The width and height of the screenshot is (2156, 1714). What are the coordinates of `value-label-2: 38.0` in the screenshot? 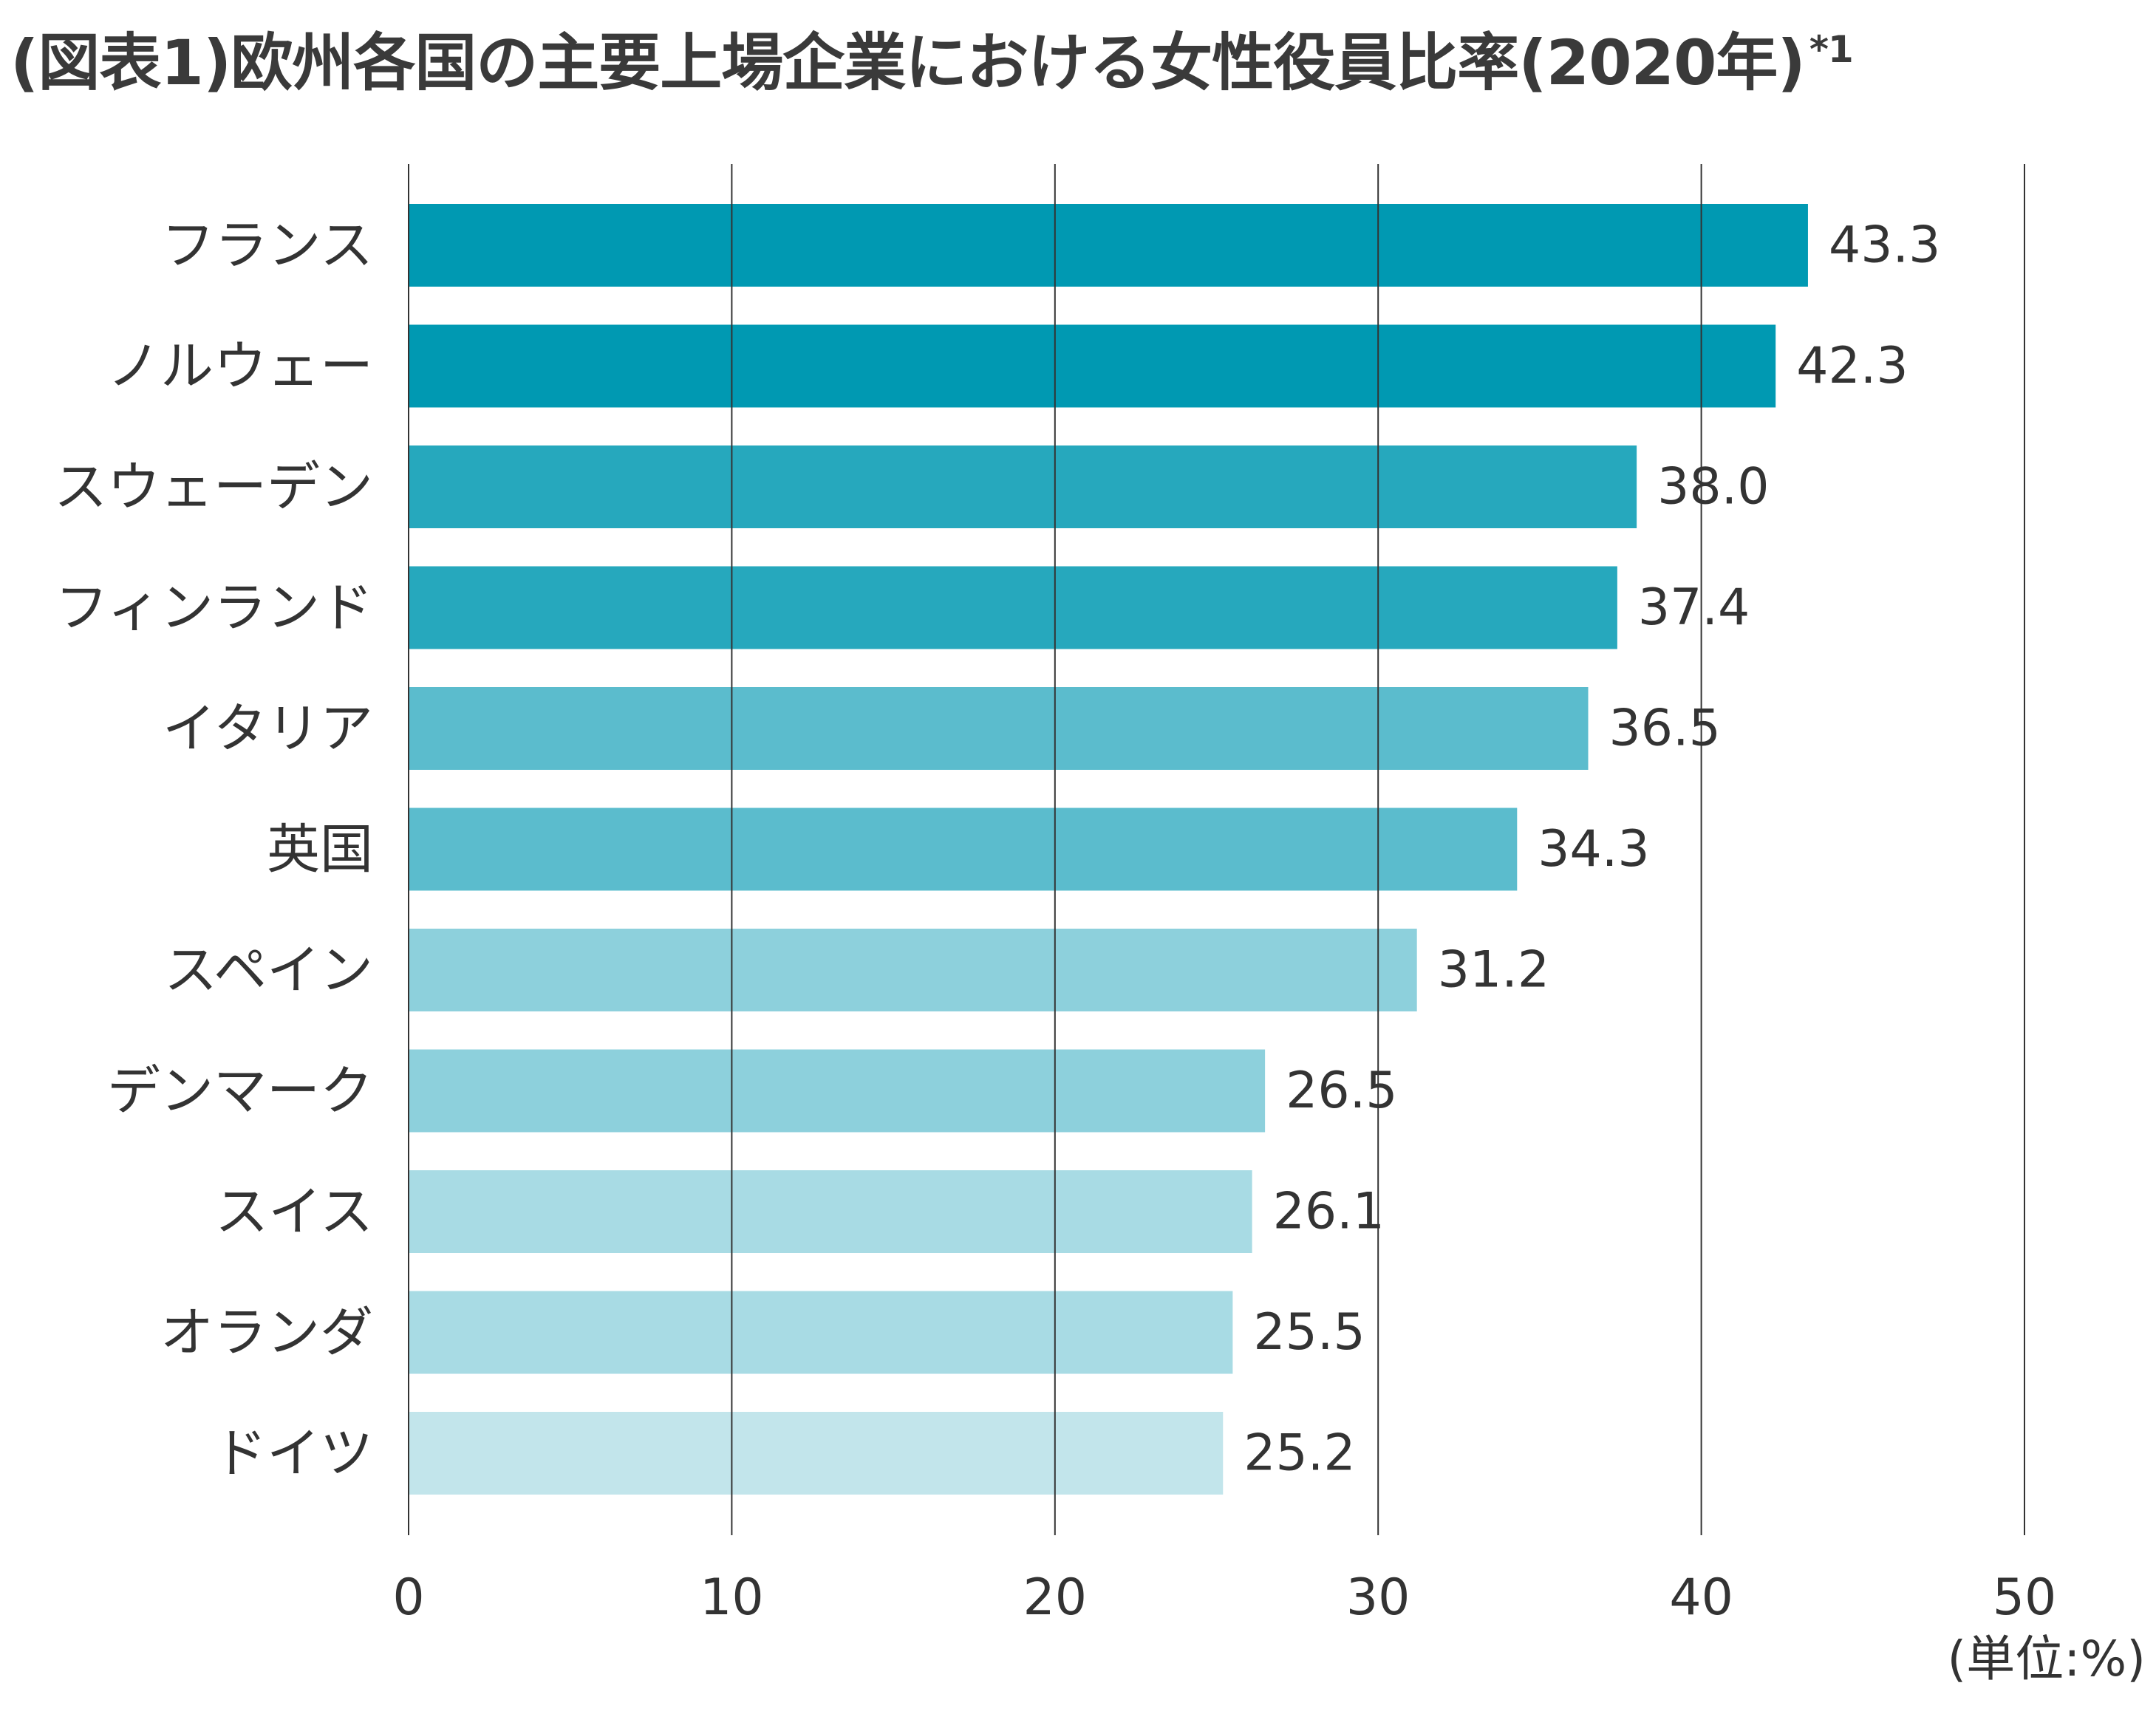 It's located at (1713, 487).